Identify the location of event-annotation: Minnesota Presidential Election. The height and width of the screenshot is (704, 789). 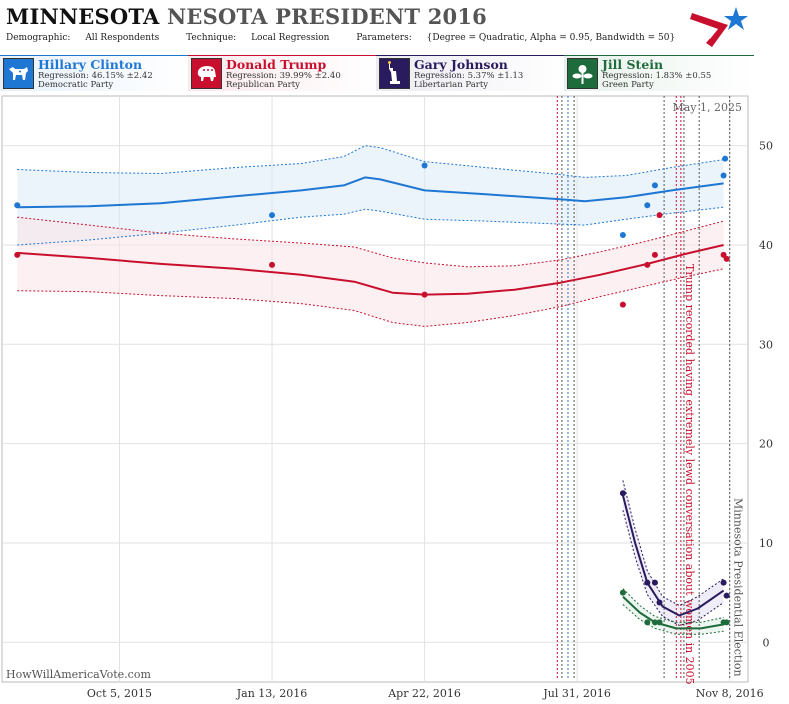
(738, 587).